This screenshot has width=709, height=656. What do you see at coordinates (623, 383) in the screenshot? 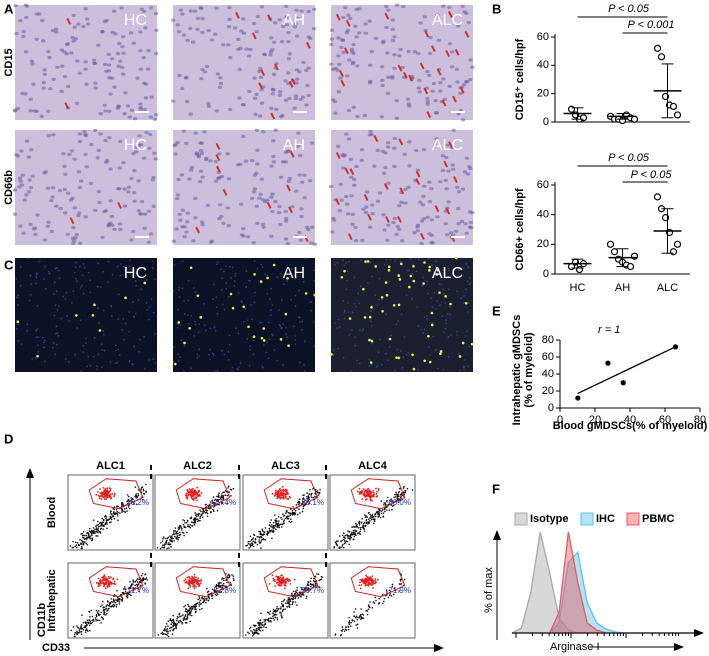
I see `point` at bounding box center [623, 383].